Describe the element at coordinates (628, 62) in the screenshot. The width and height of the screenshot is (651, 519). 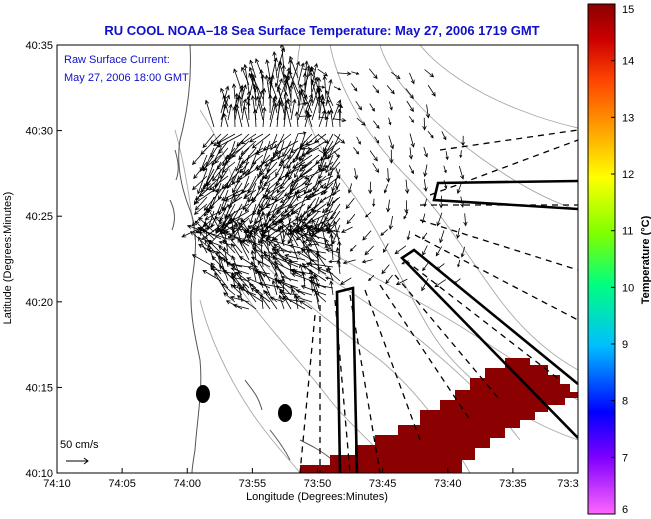
I see `colorbar-tick-label: 14` at that location.